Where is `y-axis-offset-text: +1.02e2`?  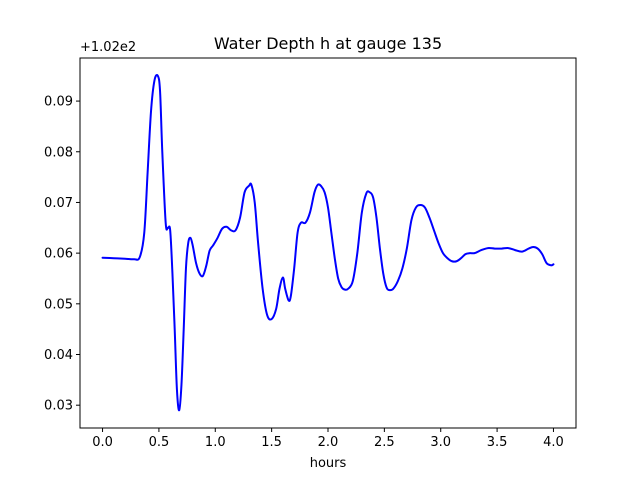 y-axis-offset-text: +1.02e2 is located at coordinates (108, 47).